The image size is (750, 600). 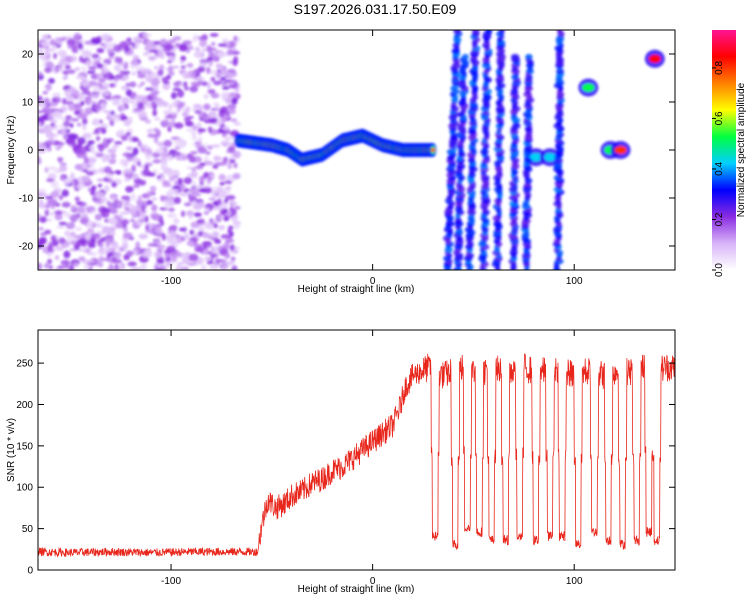 I want to click on spectrogram-y-tick-label: -10, so click(x=26, y=199).